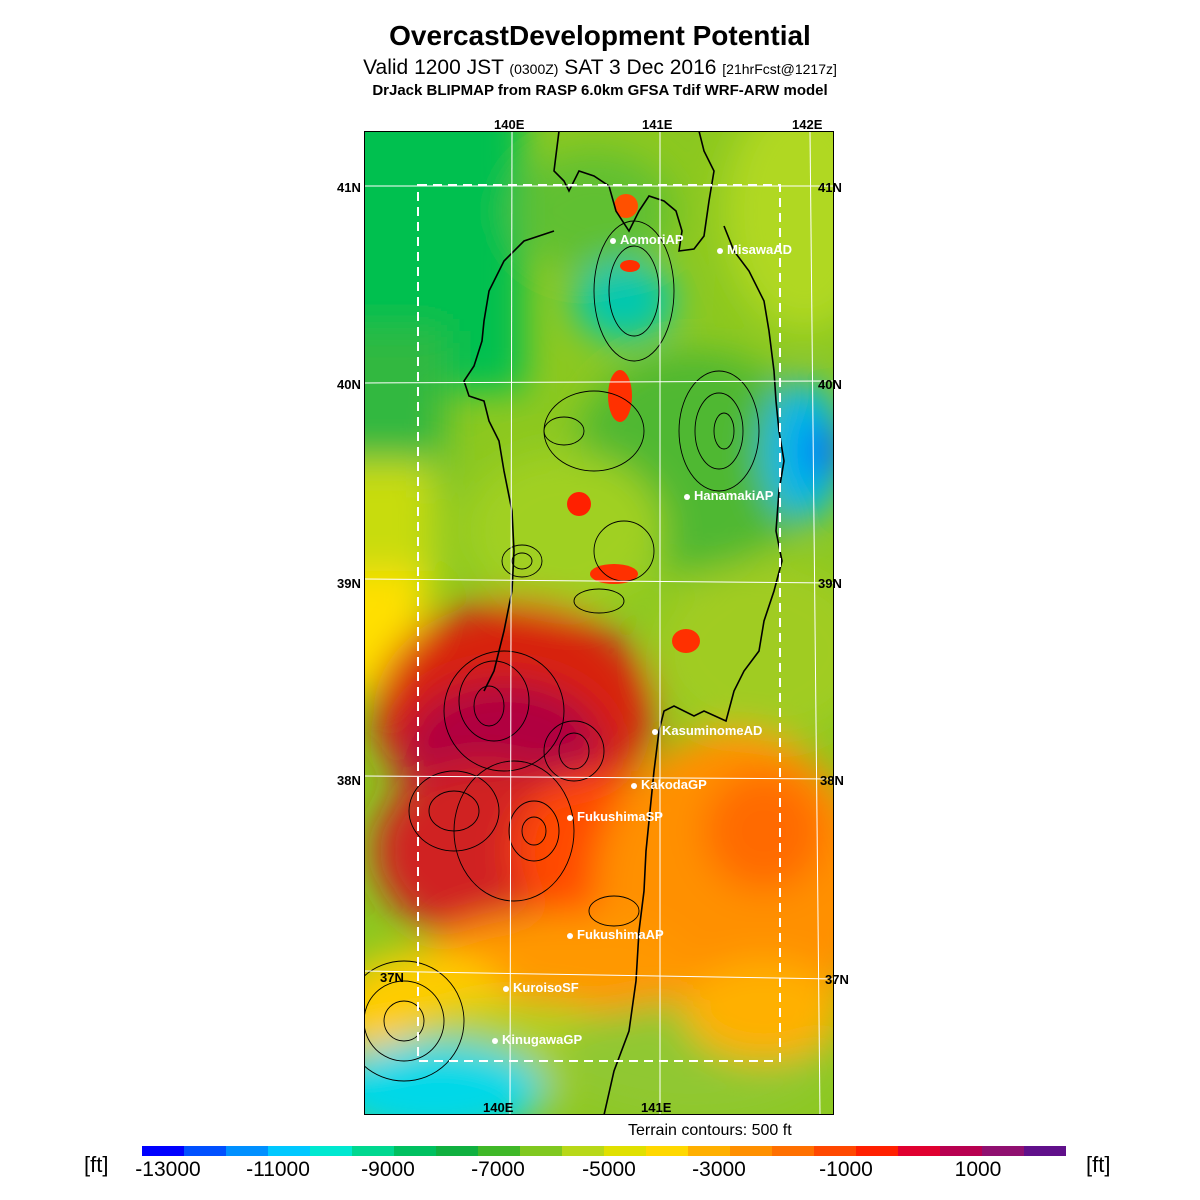  Describe the element at coordinates (830, 583) in the screenshot. I see `lat-right-39n: 39N` at that location.